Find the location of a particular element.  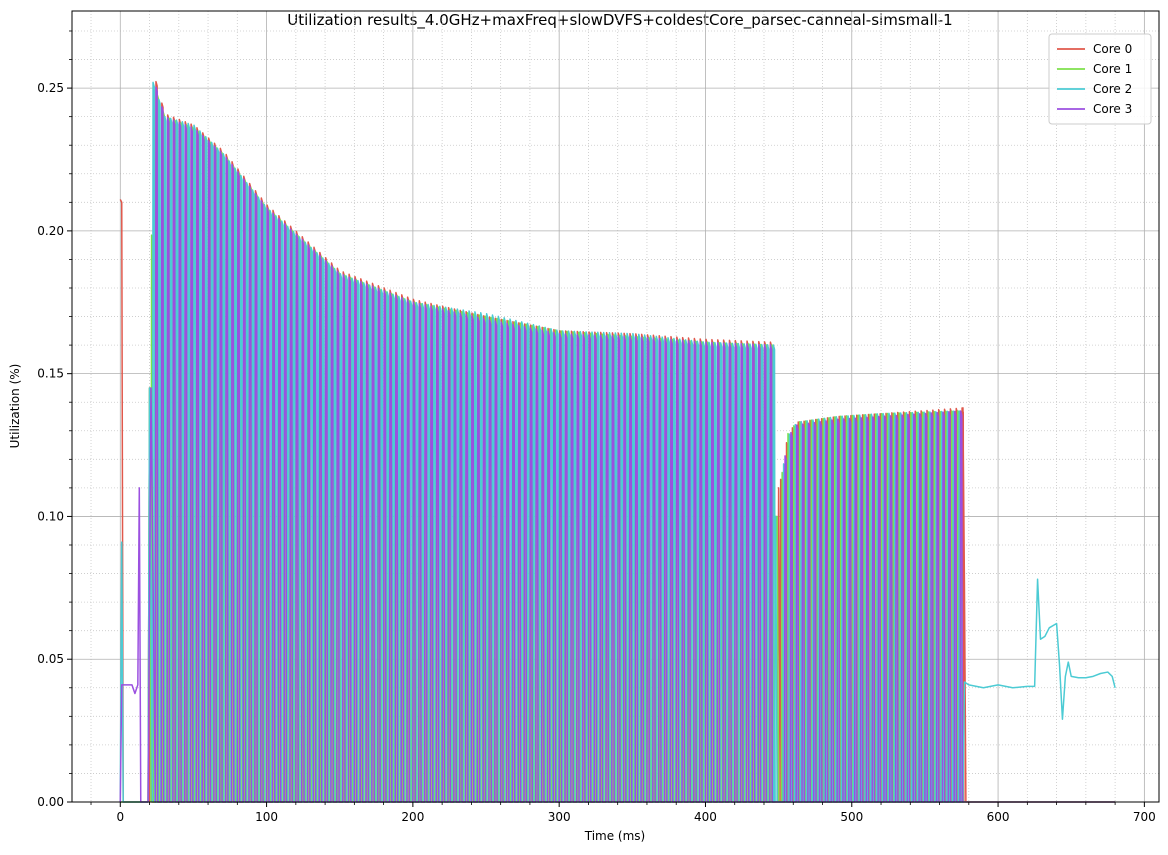

y-axis-ticks: 0.00 0.05 0.10 0.15 0.20 0.25 is located at coordinates (54, 419).